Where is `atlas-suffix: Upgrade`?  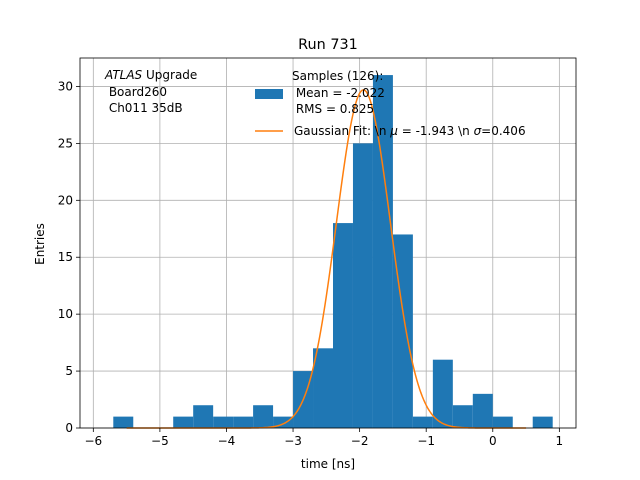 atlas-suffix: Upgrade is located at coordinates (169, 75).